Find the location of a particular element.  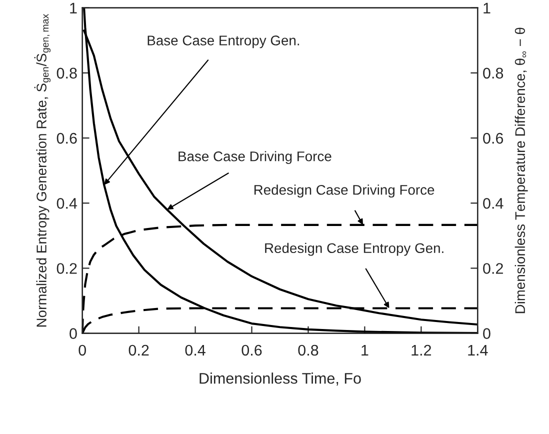

x-tick-label: 0.8 is located at coordinates (308, 350).